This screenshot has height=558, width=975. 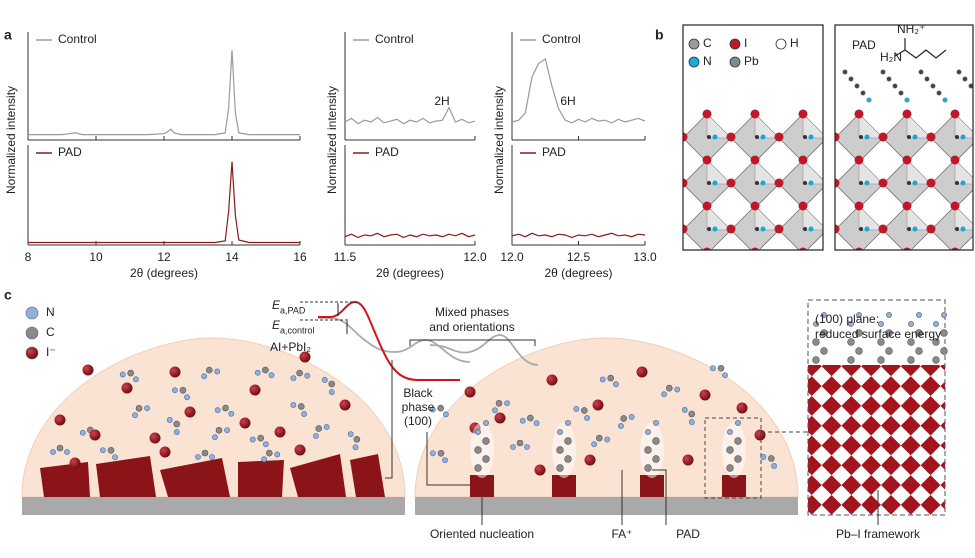 What do you see at coordinates (472, 312) in the screenshot?
I see `mixed-label: Mixed phases` at bounding box center [472, 312].